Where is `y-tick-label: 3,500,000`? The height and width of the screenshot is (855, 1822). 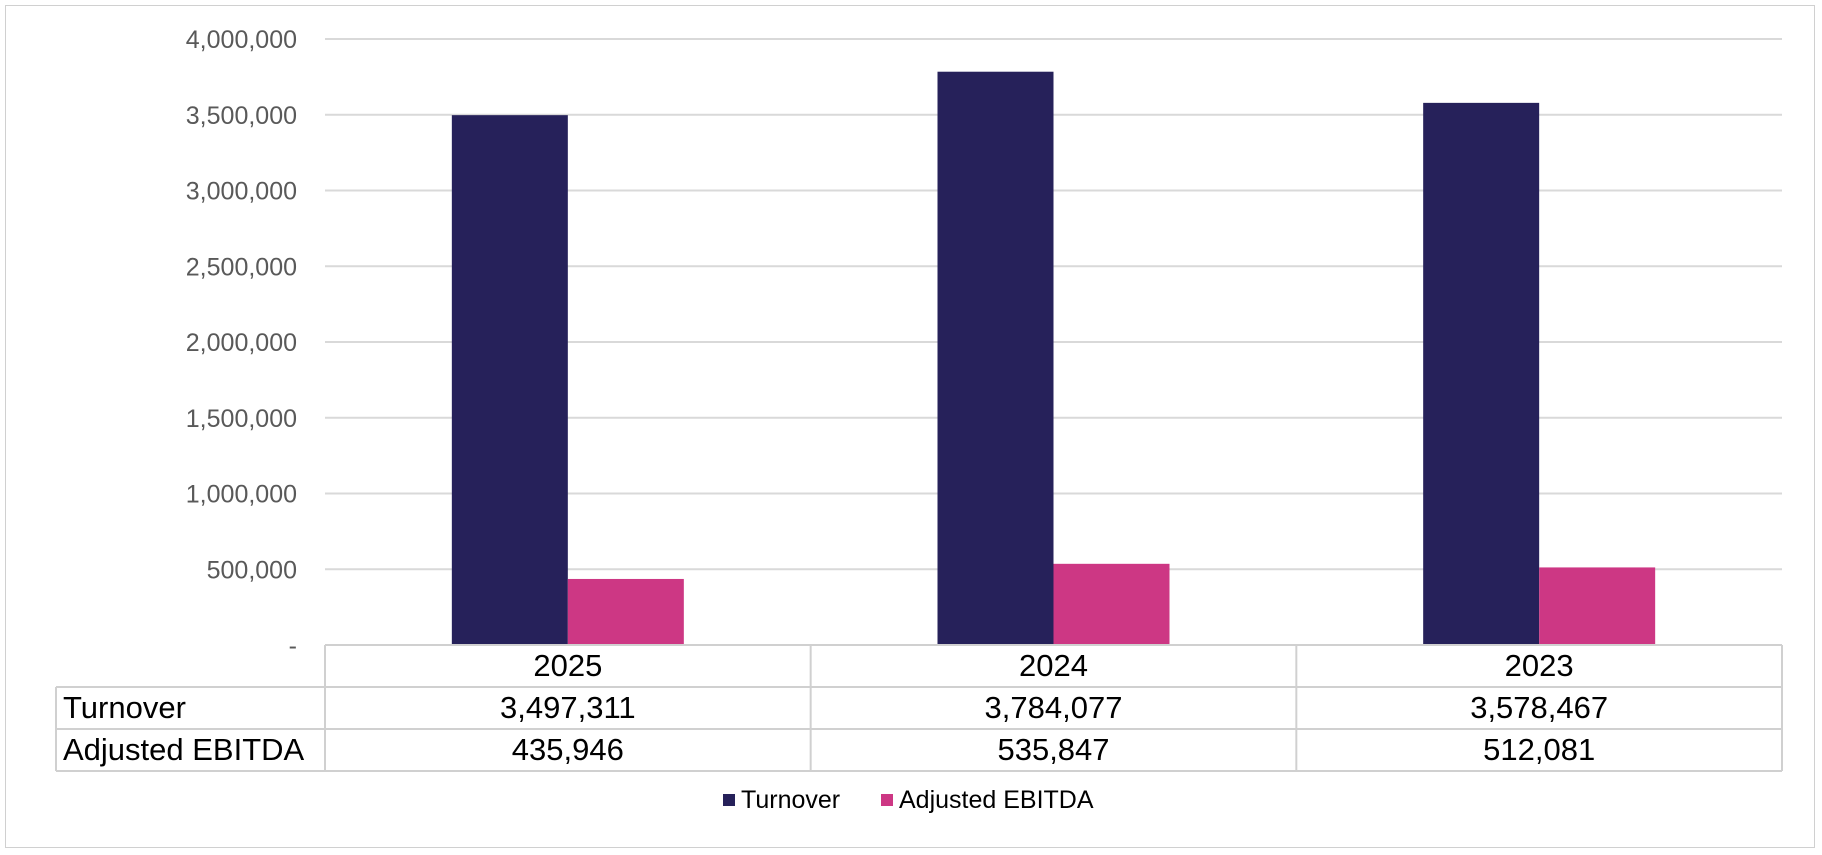 y-tick-label: 3,500,000 is located at coordinates (241, 116).